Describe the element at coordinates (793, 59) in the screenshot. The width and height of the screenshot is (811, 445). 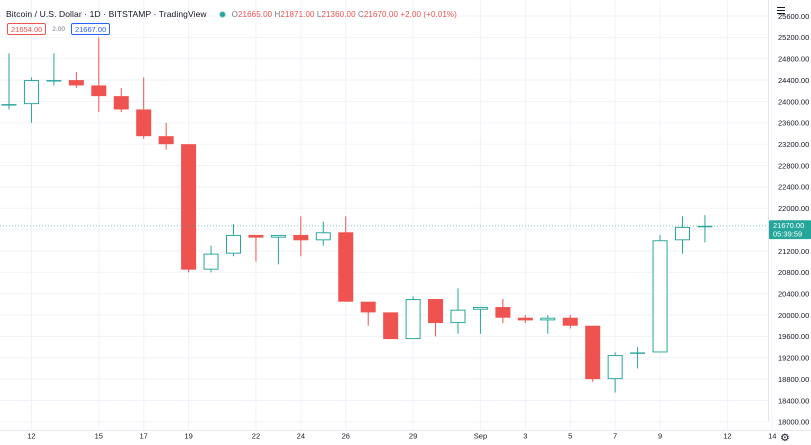
I see `y-tick-label: 24800.00` at that location.